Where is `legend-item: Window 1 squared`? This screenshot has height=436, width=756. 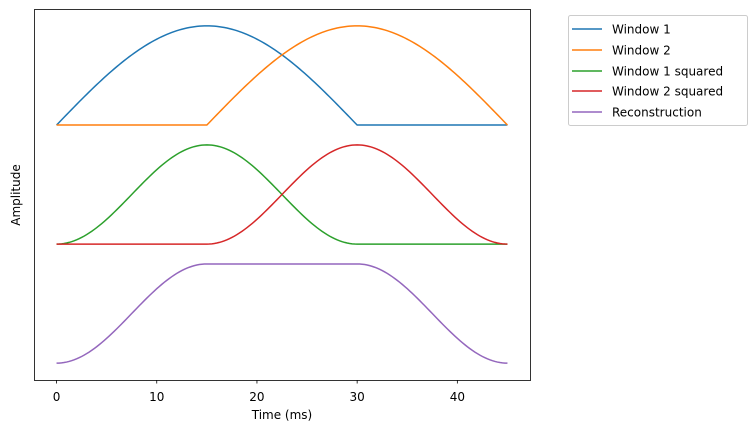
legend-item: Window 1 squared is located at coordinates (647, 72).